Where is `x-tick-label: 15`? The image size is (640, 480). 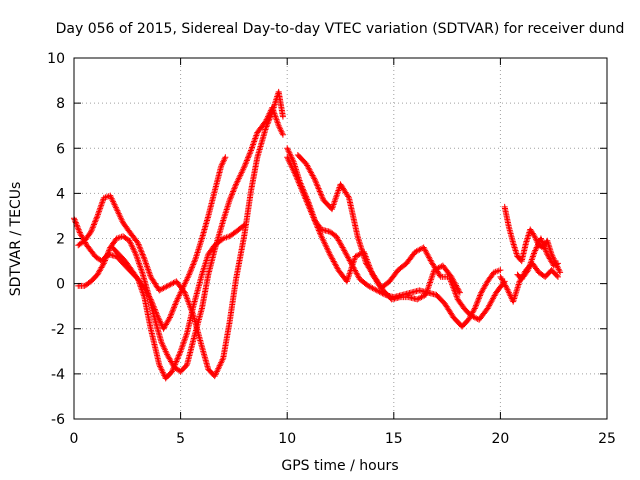
x-tick-label: 15 is located at coordinates (394, 439).